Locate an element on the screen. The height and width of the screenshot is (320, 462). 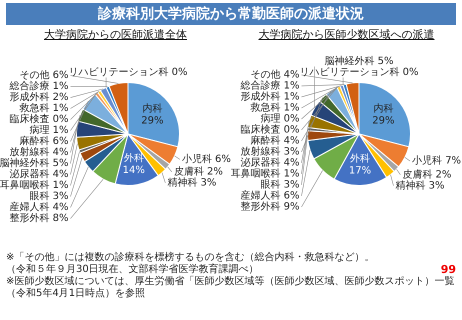
slice-label: 病理 1% is located at coordinates (48, 130).